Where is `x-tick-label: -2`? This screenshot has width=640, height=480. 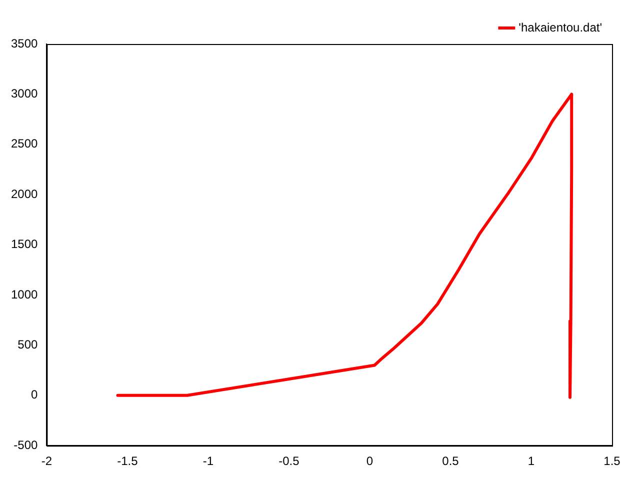 x-tick-label: -2 is located at coordinates (46, 461).